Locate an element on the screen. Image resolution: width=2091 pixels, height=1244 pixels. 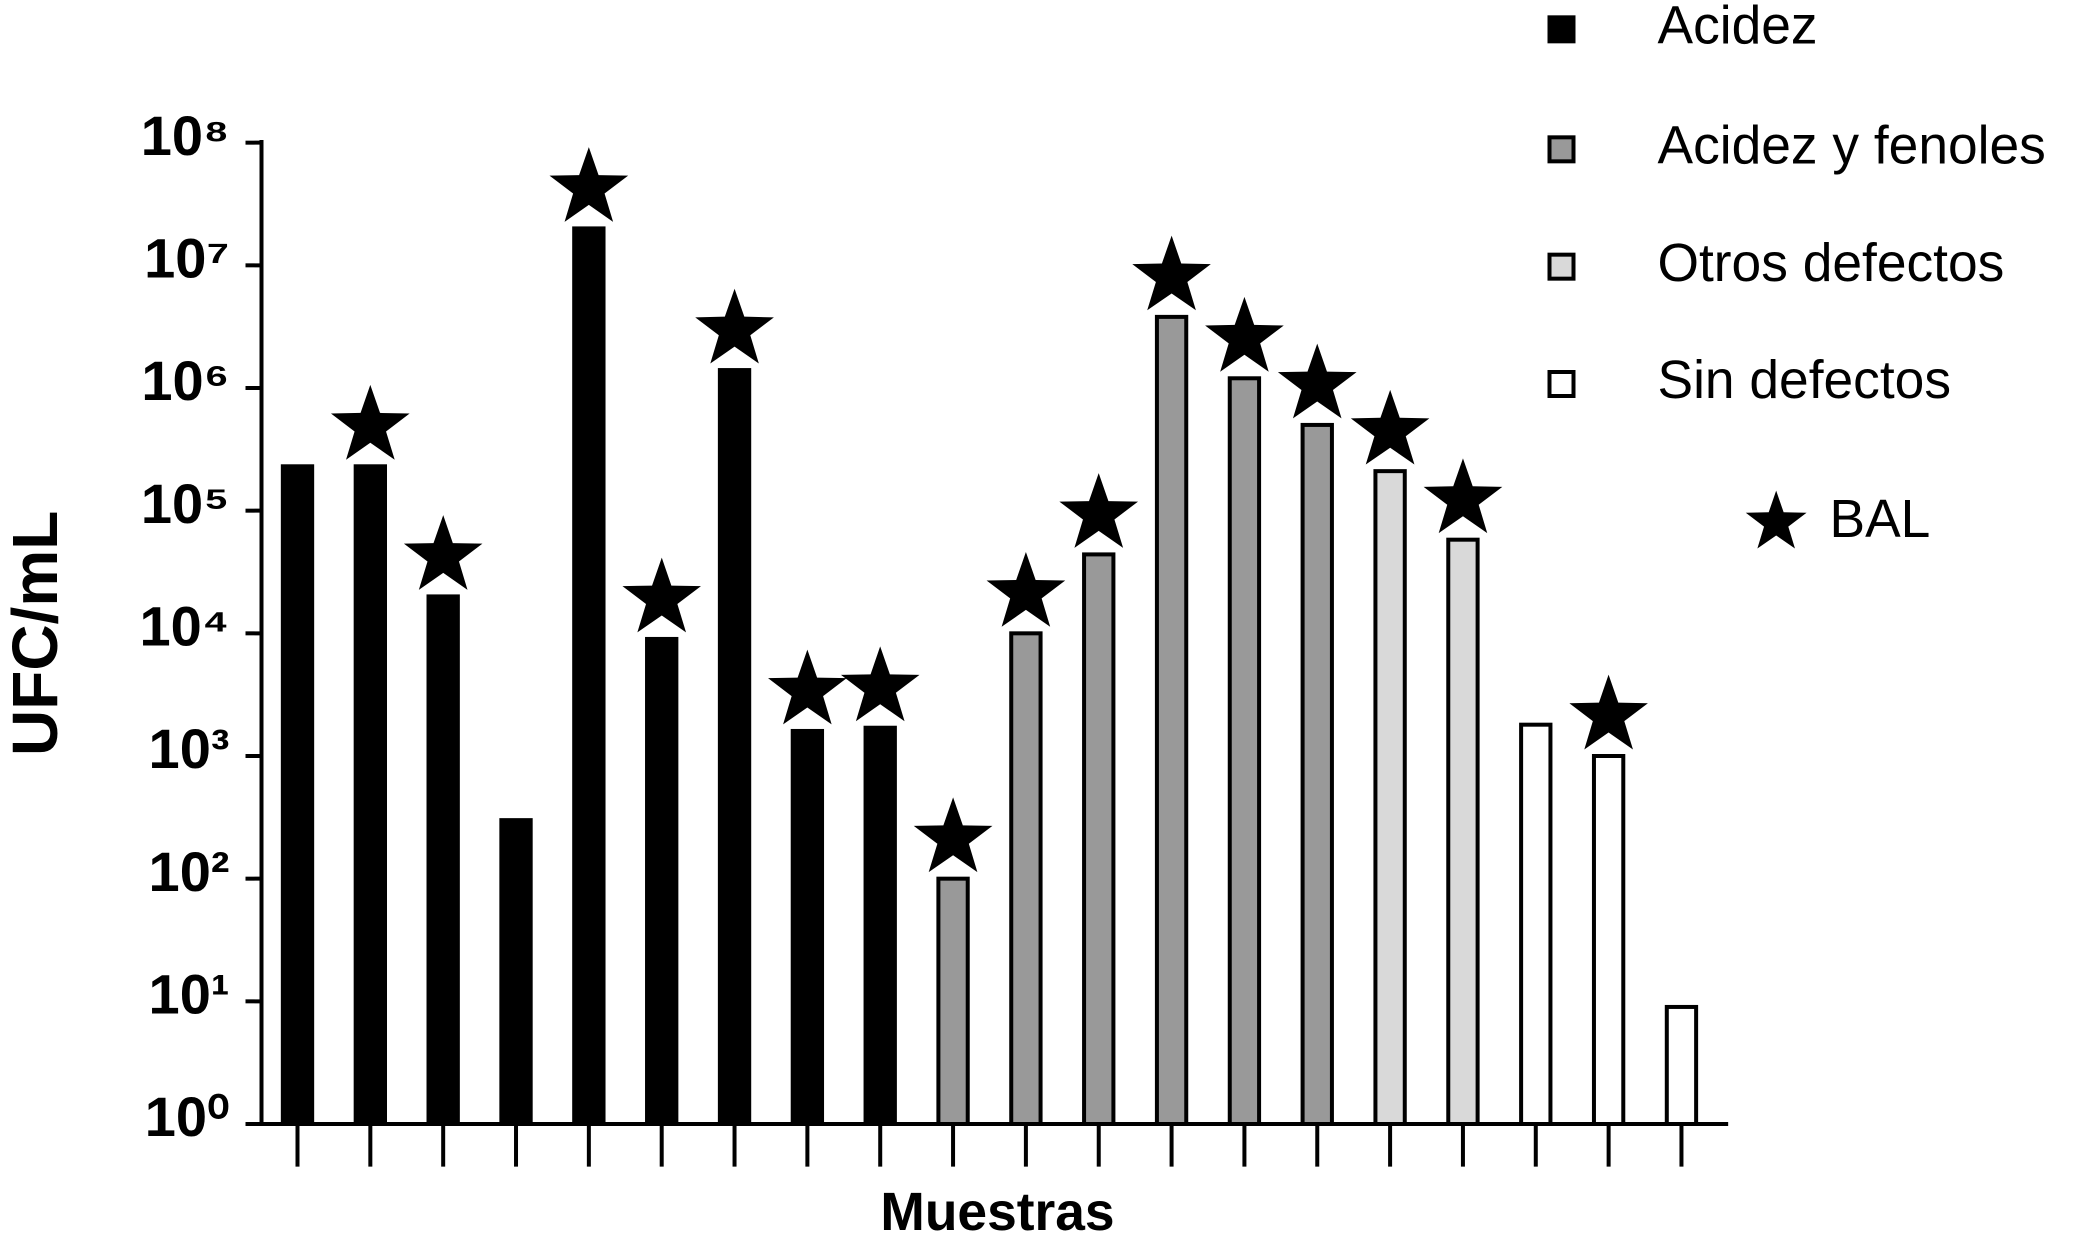
legend-label: BAL is located at coordinates (1880, 519).